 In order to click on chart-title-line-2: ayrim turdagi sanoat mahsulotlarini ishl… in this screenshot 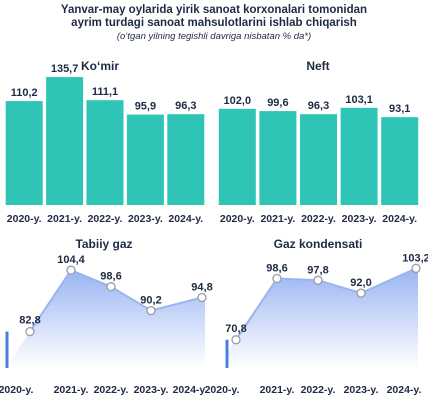, I will do `click(214, 23)`.